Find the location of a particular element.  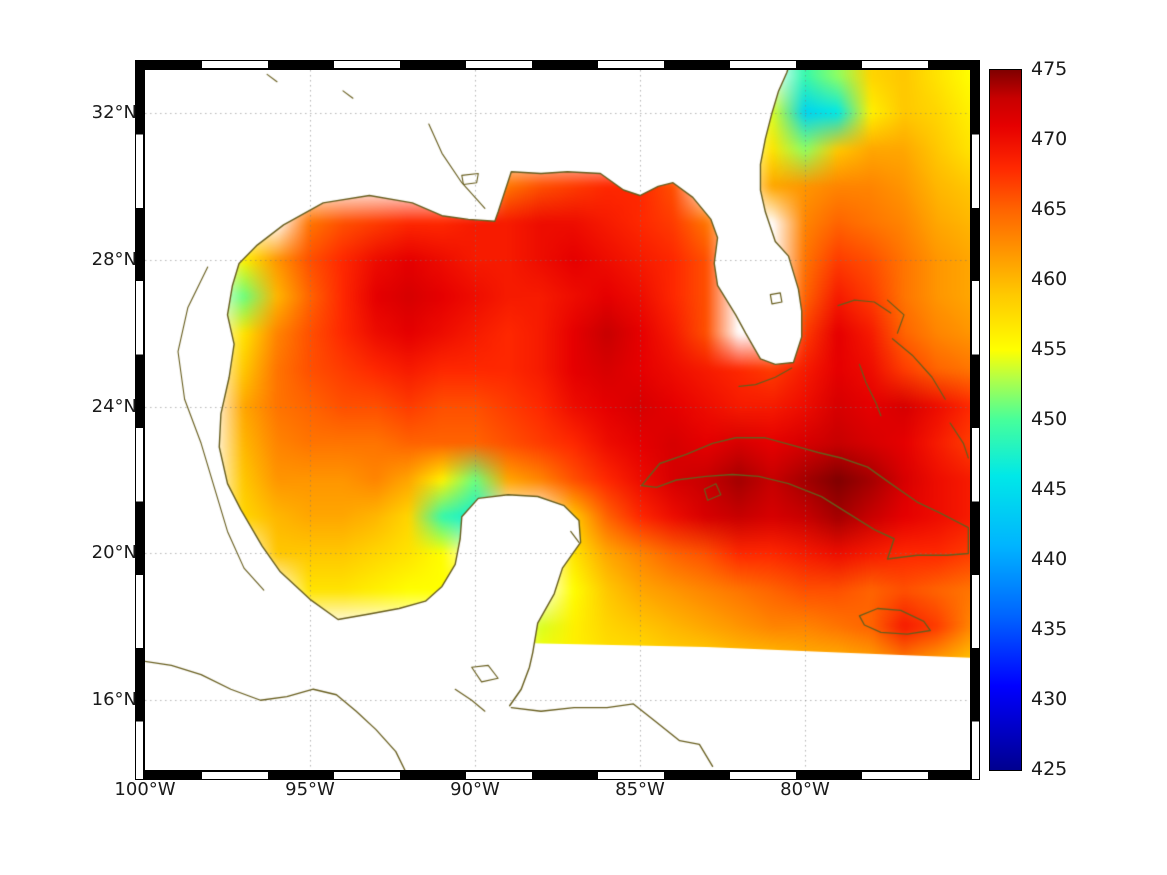

lon-tick-label: 90°W is located at coordinates (475, 789).